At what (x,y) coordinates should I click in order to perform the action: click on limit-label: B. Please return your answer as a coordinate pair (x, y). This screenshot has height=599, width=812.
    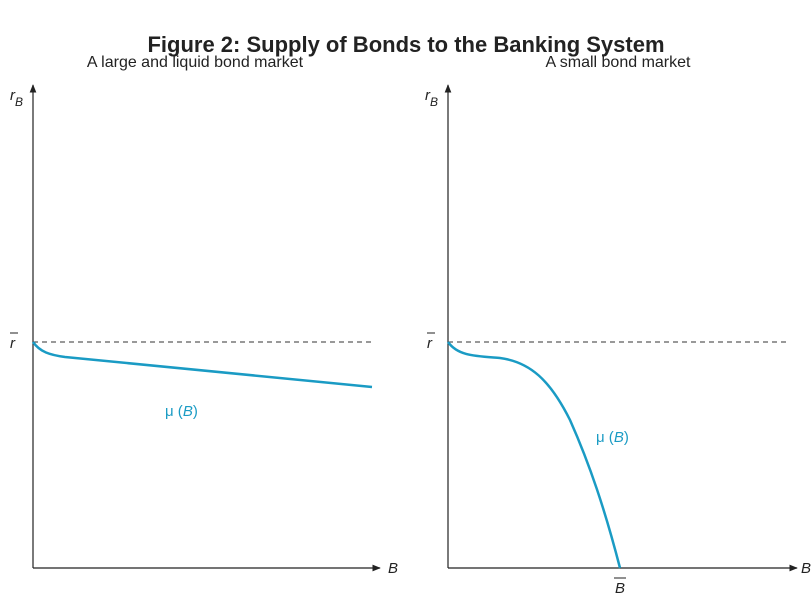
    Looking at the image, I should click on (620, 588).